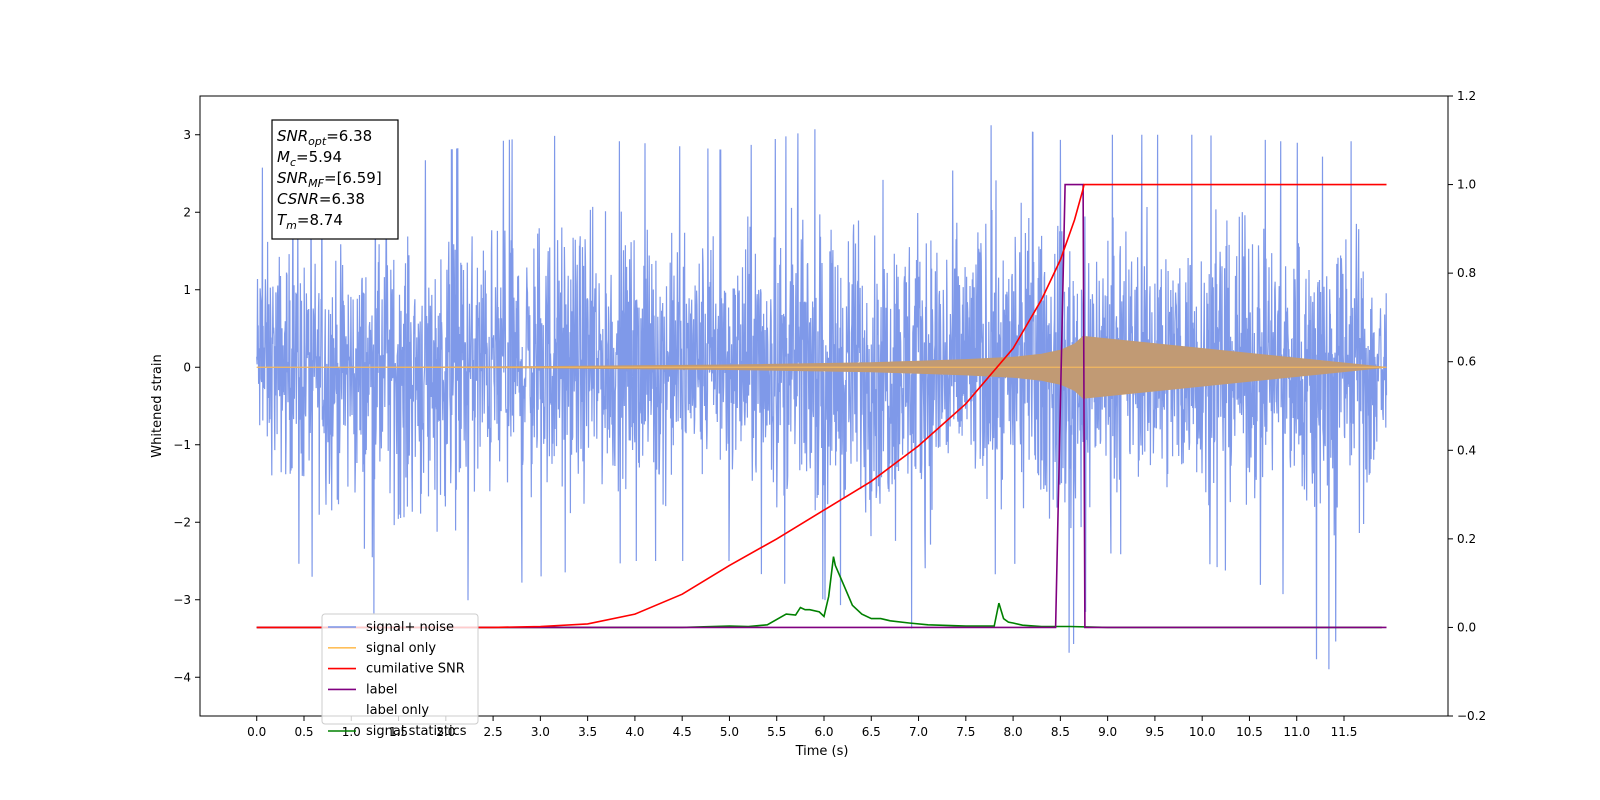 This screenshot has width=1600, height=800. Describe the element at coordinates (353, 178) in the screenshot. I see `annotation-value: =[6.59]` at that location.